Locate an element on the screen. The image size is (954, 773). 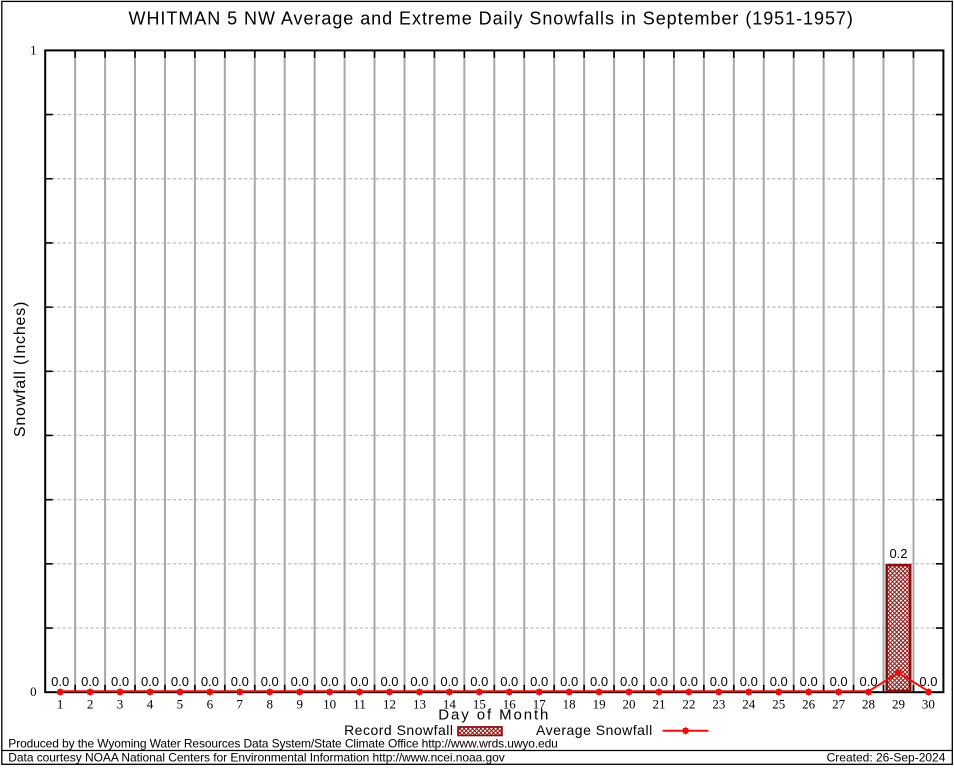
svg-text: Day of Month is located at coordinates (494, 715).